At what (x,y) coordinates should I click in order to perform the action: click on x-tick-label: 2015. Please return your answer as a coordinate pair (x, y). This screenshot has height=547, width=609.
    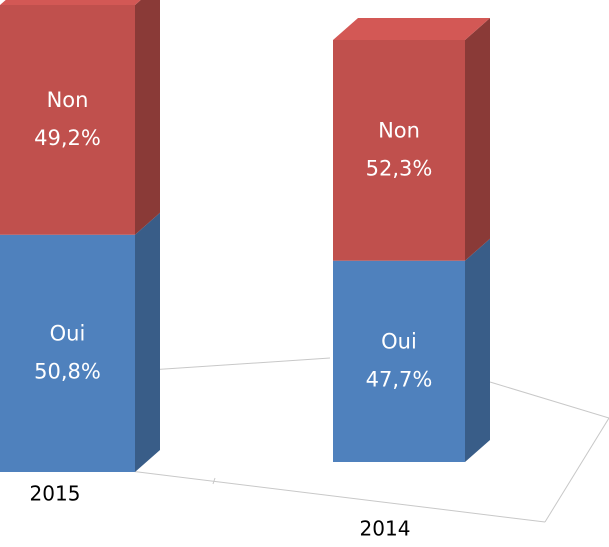
    Looking at the image, I should click on (55, 494).